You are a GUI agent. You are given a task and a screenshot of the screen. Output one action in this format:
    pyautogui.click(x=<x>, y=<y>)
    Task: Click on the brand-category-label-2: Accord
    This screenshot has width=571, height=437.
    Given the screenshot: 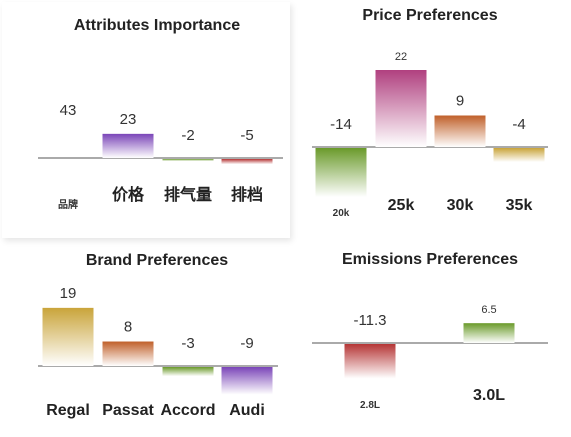 What is the action you would take?
    pyautogui.click(x=187, y=410)
    